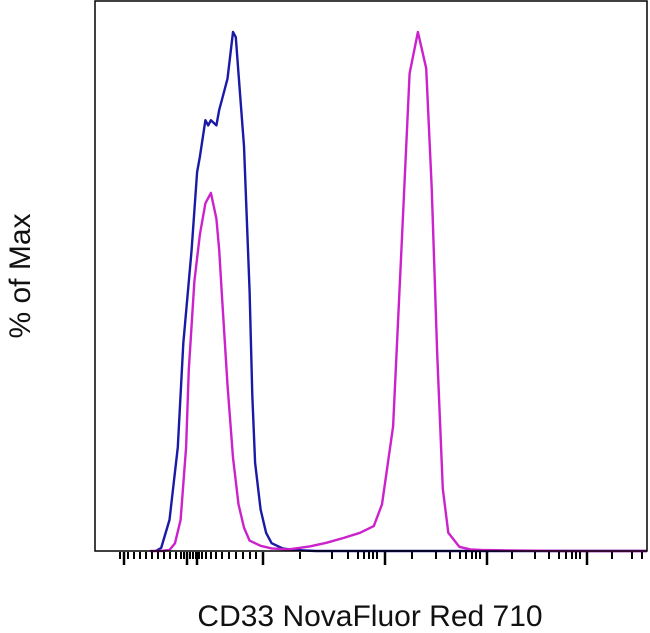  I want to click on x-axis-label: CD33 NovaFluor Red 710, so click(369, 616).